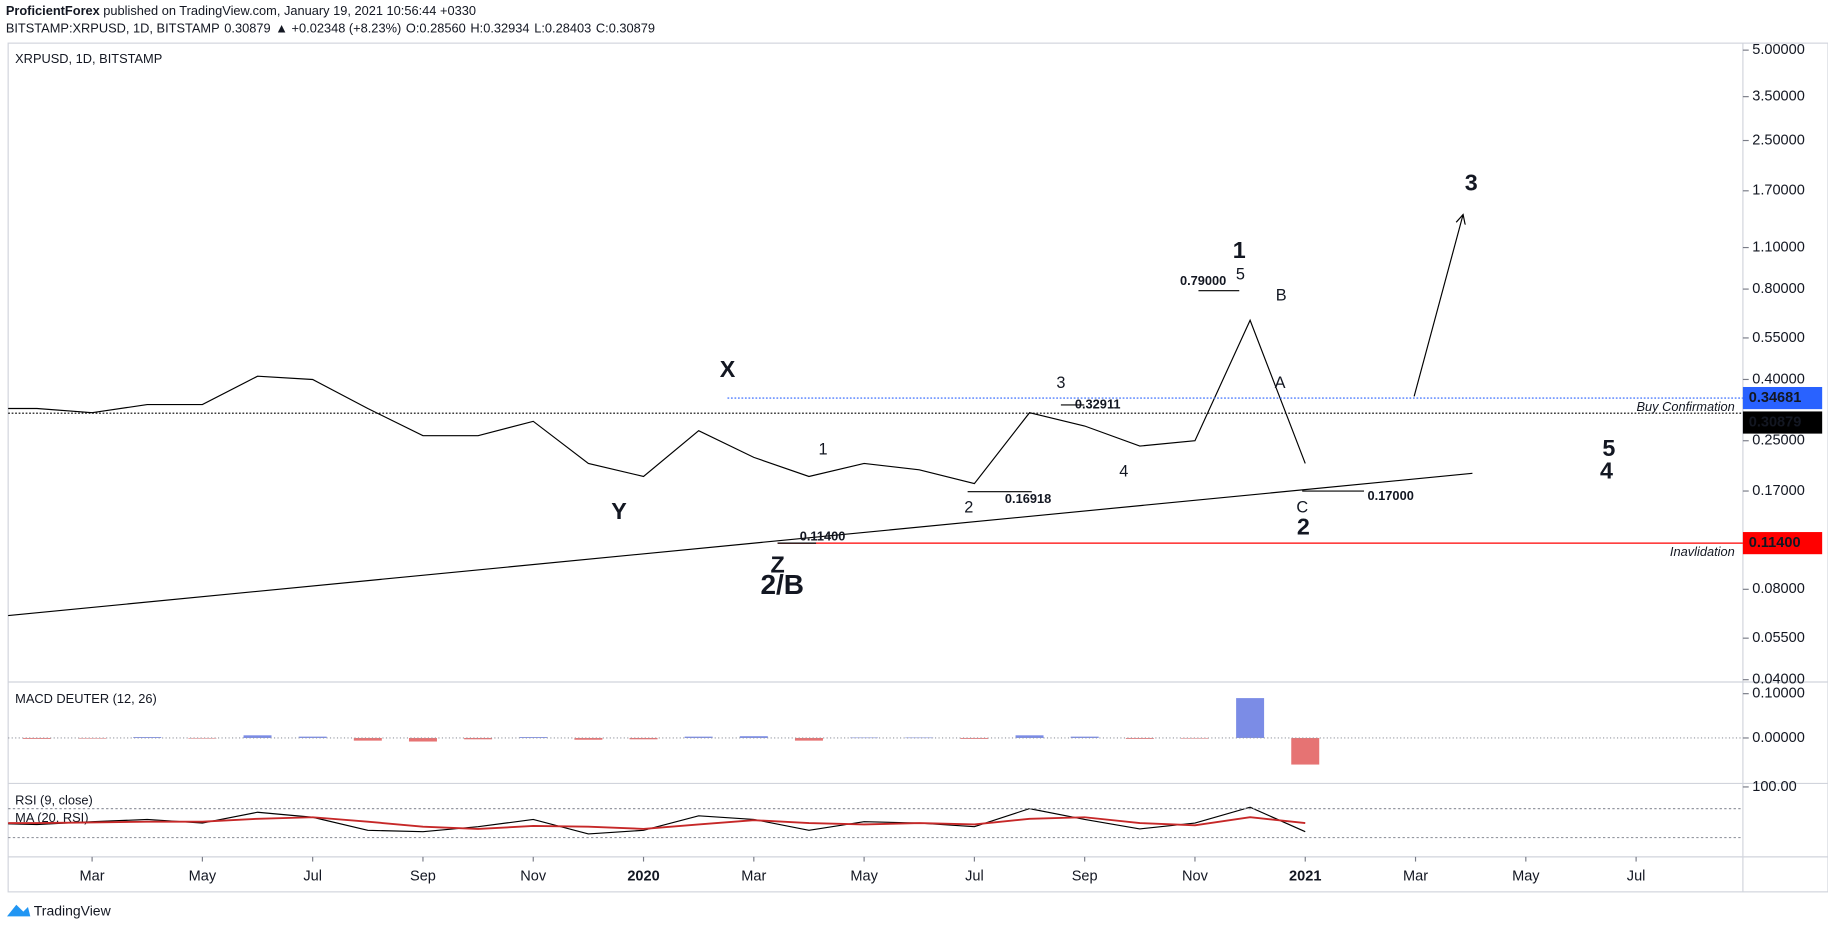 This screenshot has height=930, width=1828. What do you see at coordinates (247, 28) in the screenshot?
I see `quote-field: 0.30879` at bounding box center [247, 28].